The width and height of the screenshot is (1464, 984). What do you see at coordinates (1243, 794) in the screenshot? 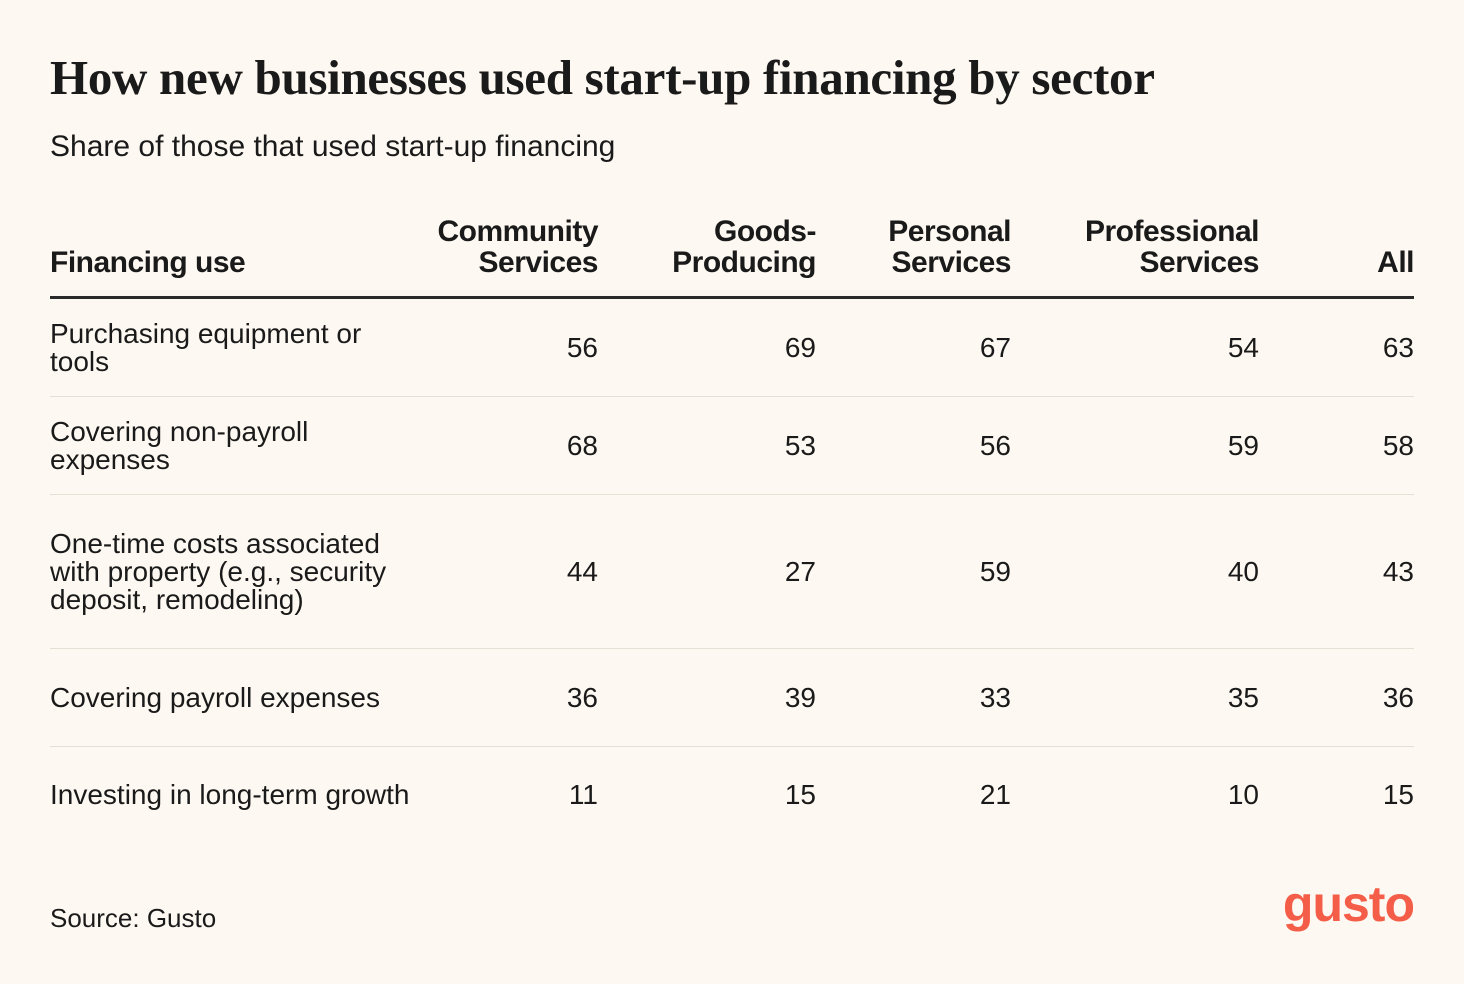
I see `cell-value: 10` at bounding box center [1243, 794].